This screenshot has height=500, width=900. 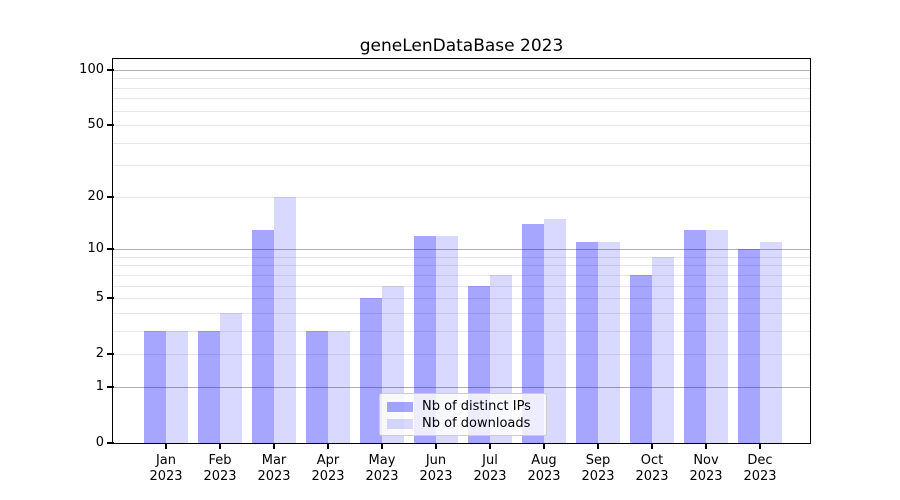 I want to click on x-tick-month: Apr, so click(x=328, y=460).